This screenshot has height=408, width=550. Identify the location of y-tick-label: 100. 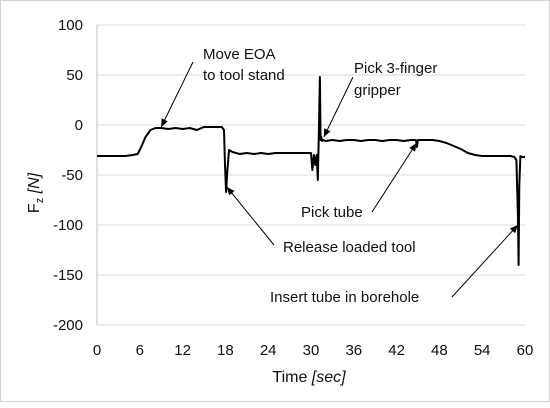
(70, 25).